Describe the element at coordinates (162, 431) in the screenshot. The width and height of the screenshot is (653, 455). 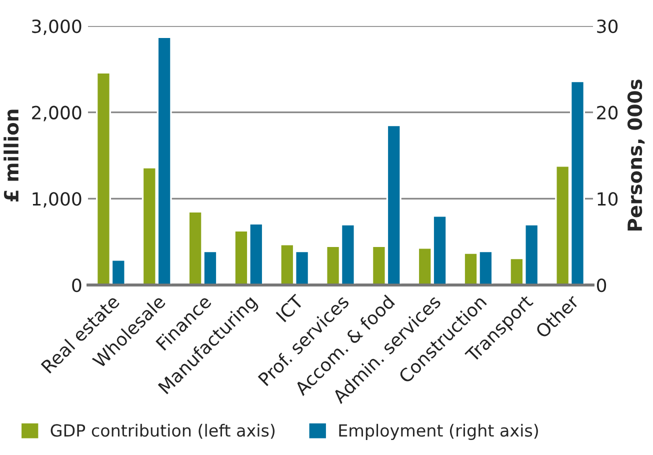
I see `legend-label: GDP contribution (left axis)` at that location.